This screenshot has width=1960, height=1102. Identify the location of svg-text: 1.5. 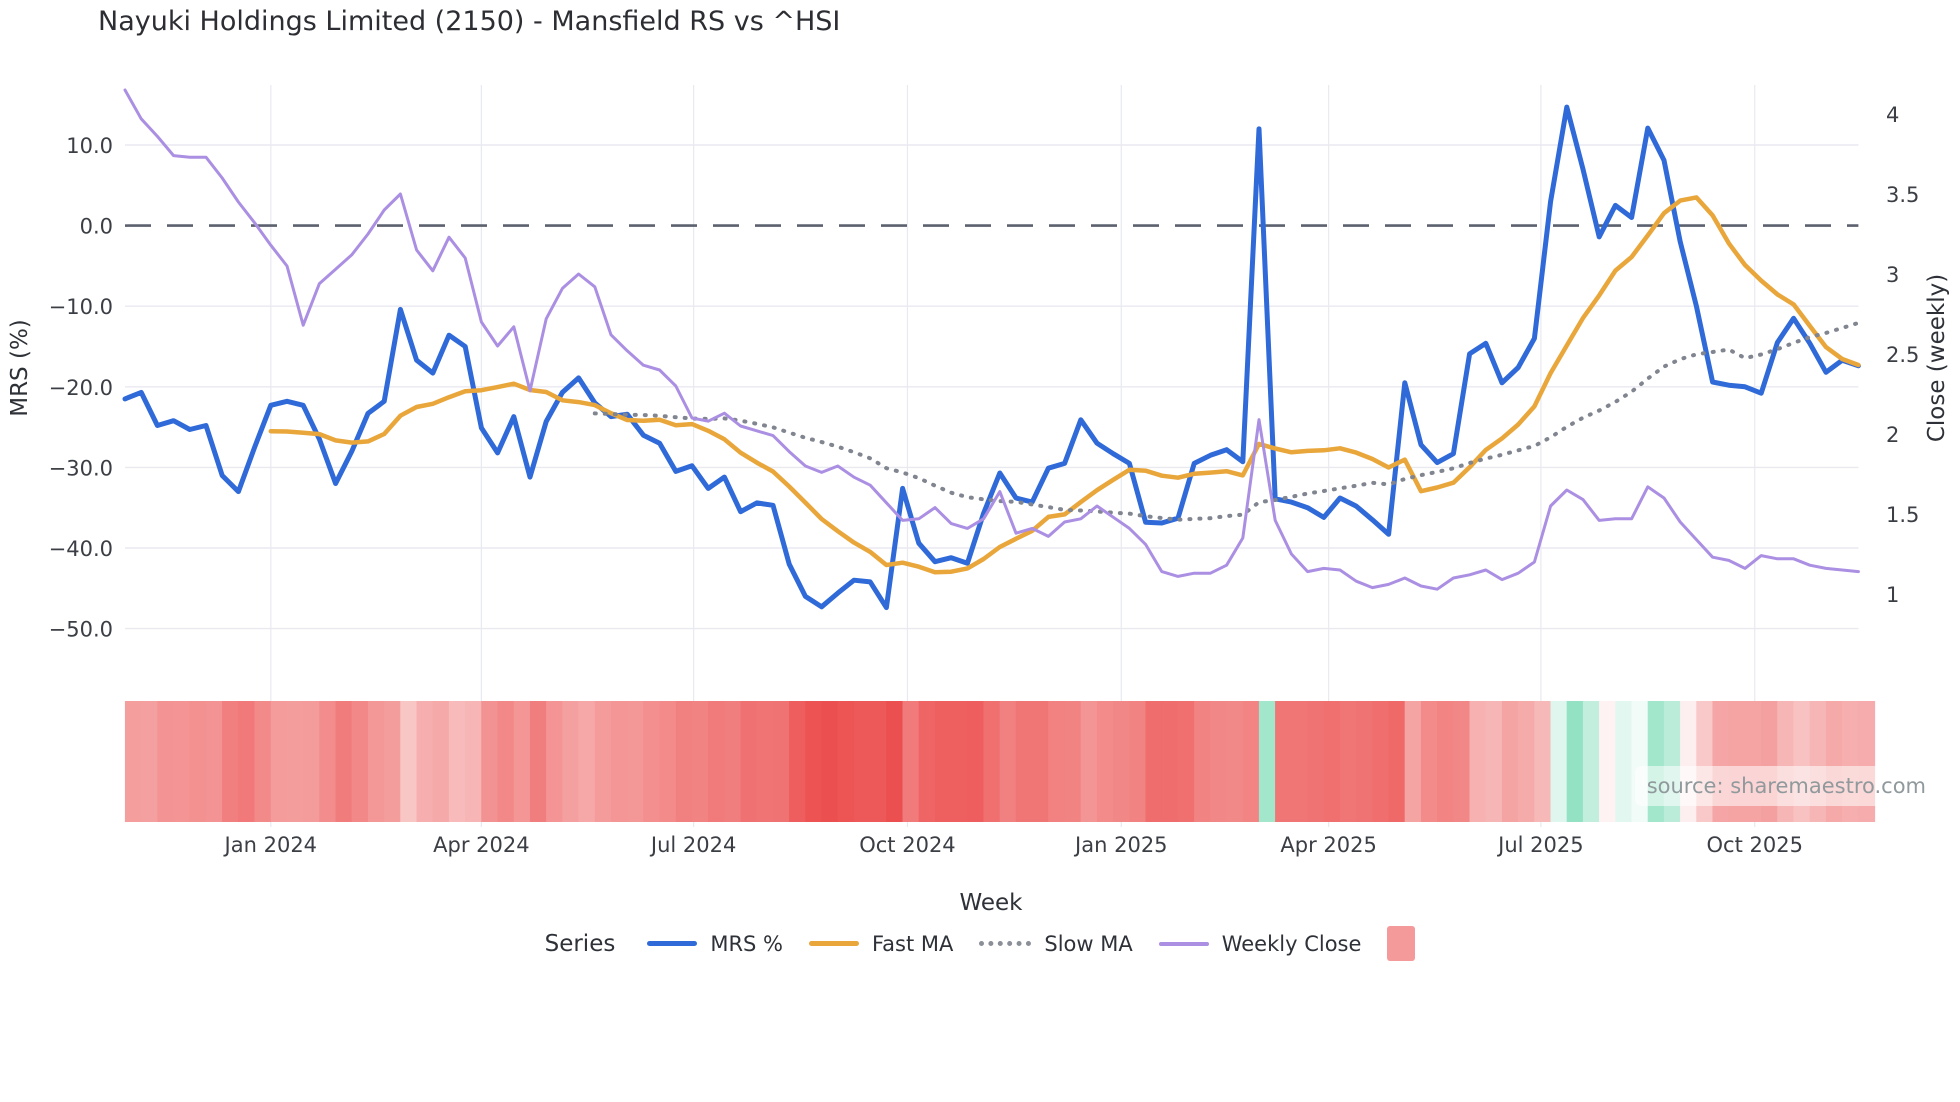
(1902, 515).